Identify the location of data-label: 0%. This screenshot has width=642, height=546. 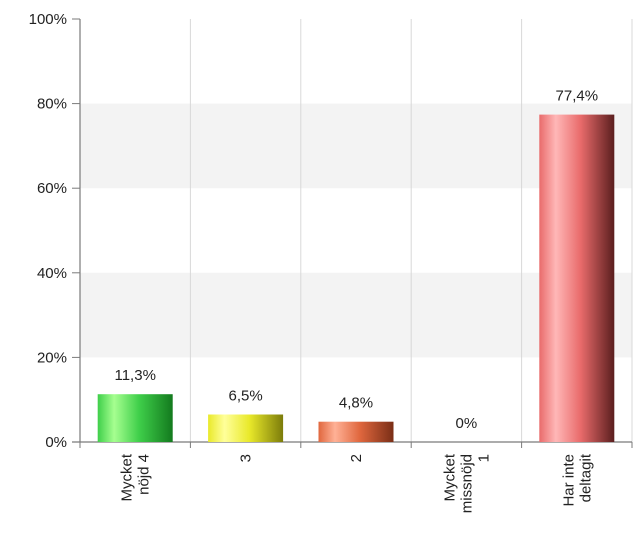
(467, 423).